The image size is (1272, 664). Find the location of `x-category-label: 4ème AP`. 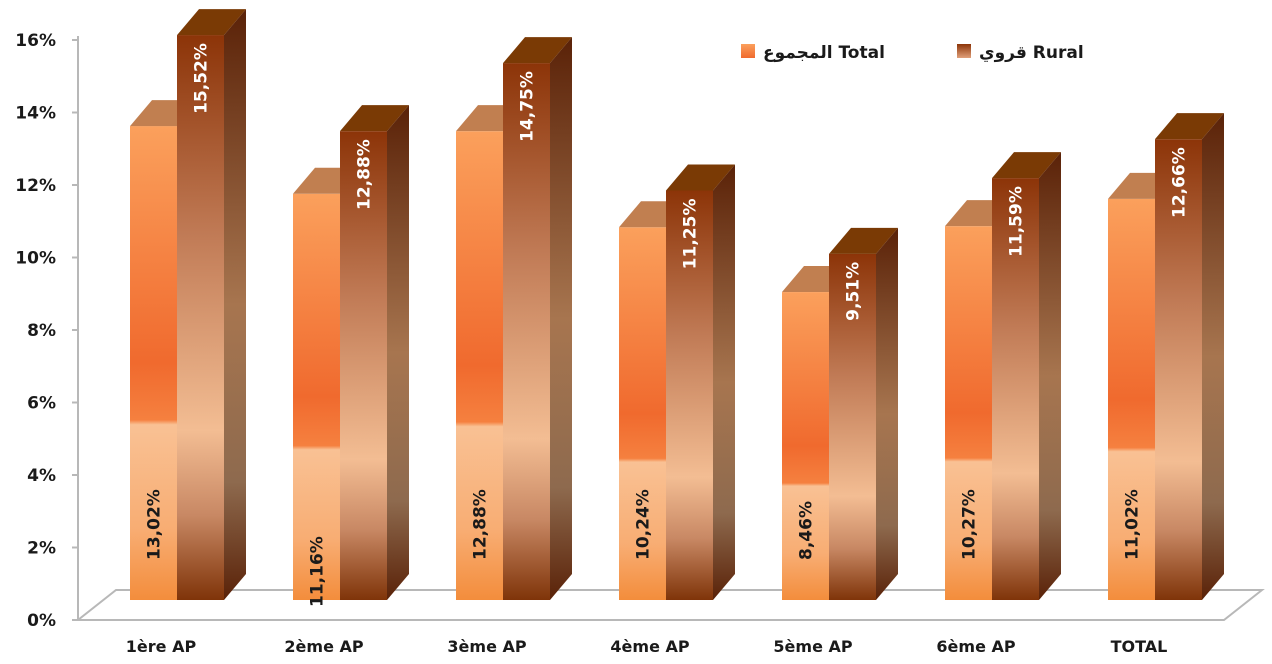

x-category-label: 4ème AP is located at coordinates (649, 646).